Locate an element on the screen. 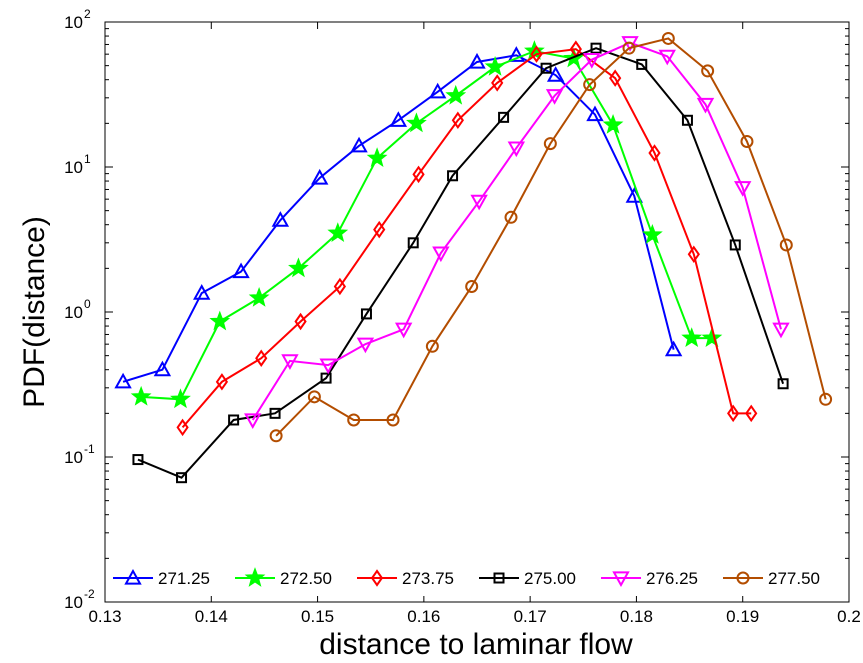  legend-label: 272.50 is located at coordinates (306, 578).